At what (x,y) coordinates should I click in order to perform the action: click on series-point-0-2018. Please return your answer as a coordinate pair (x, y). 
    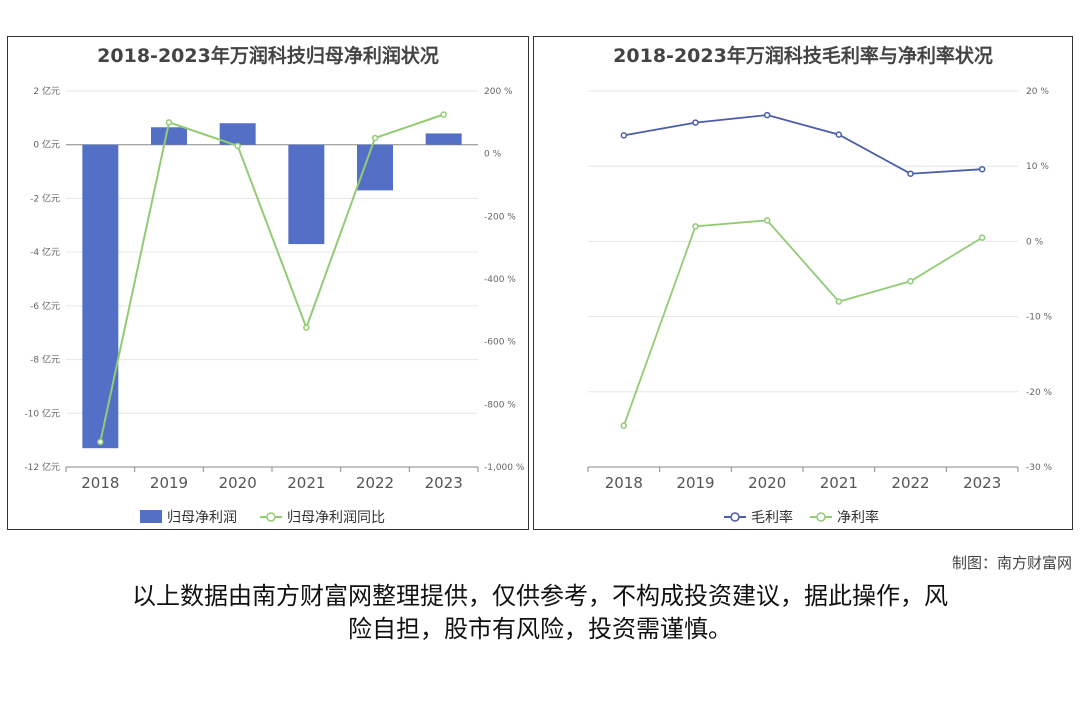
    Looking at the image, I should click on (624, 135).